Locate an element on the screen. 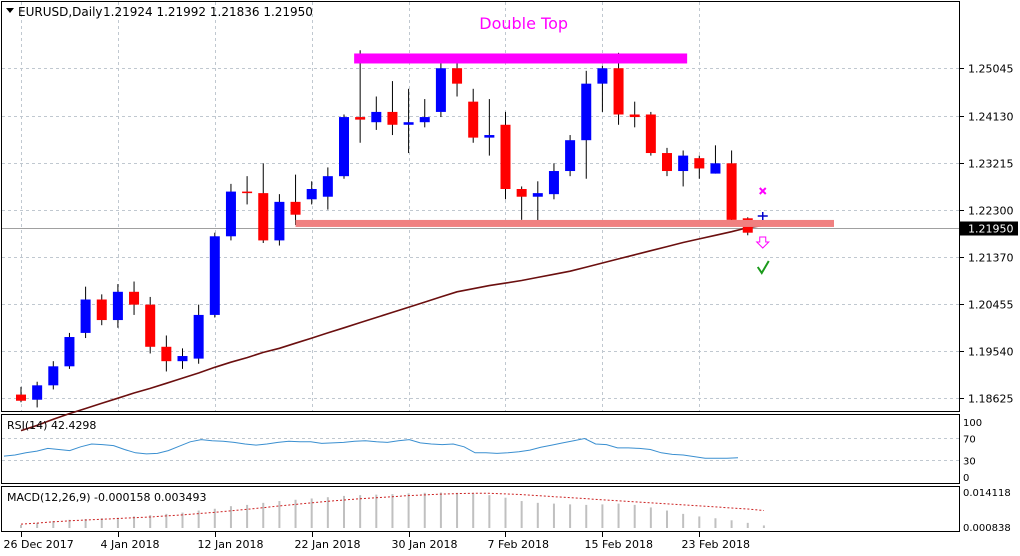 This screenshot has width=1020, height=556. macd-panel: 0.014118 0.000838 is located at coordinates (515, 511).